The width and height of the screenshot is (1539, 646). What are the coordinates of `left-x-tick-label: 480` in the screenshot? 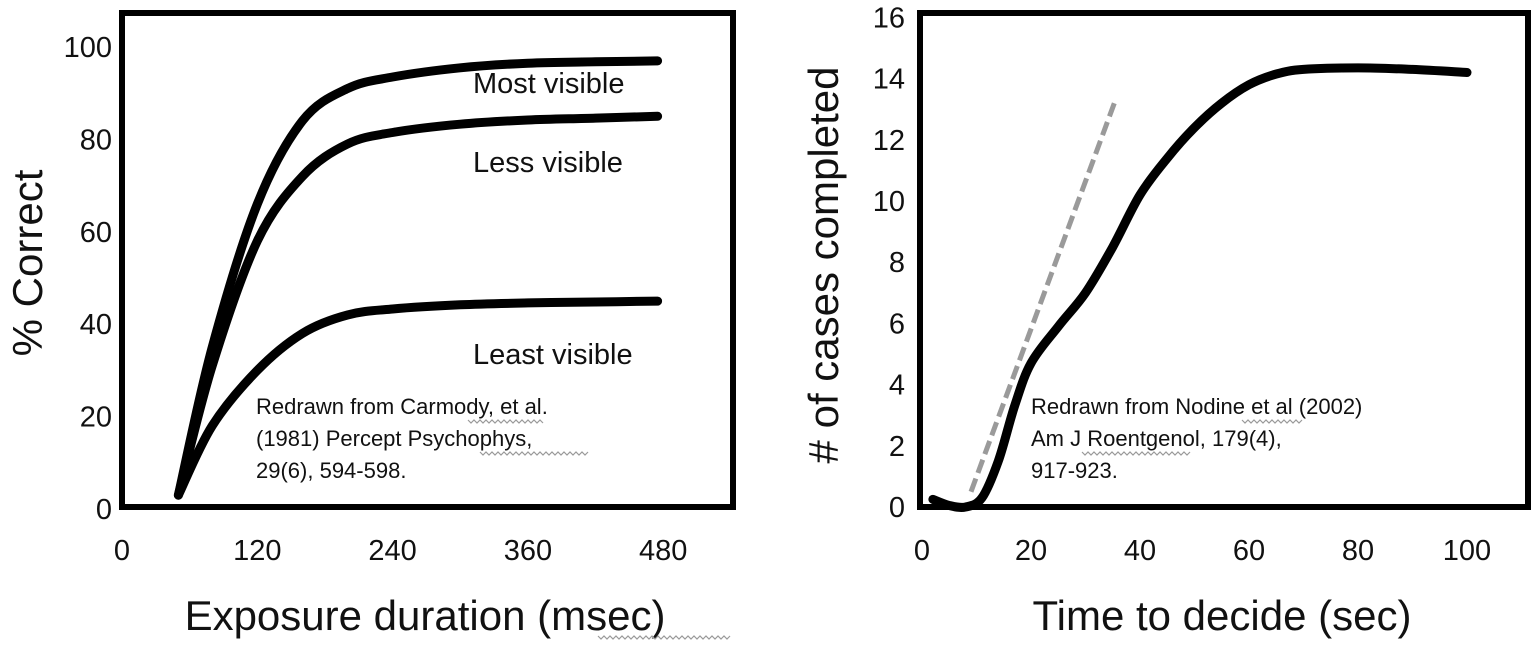 It's located at (663, 551).